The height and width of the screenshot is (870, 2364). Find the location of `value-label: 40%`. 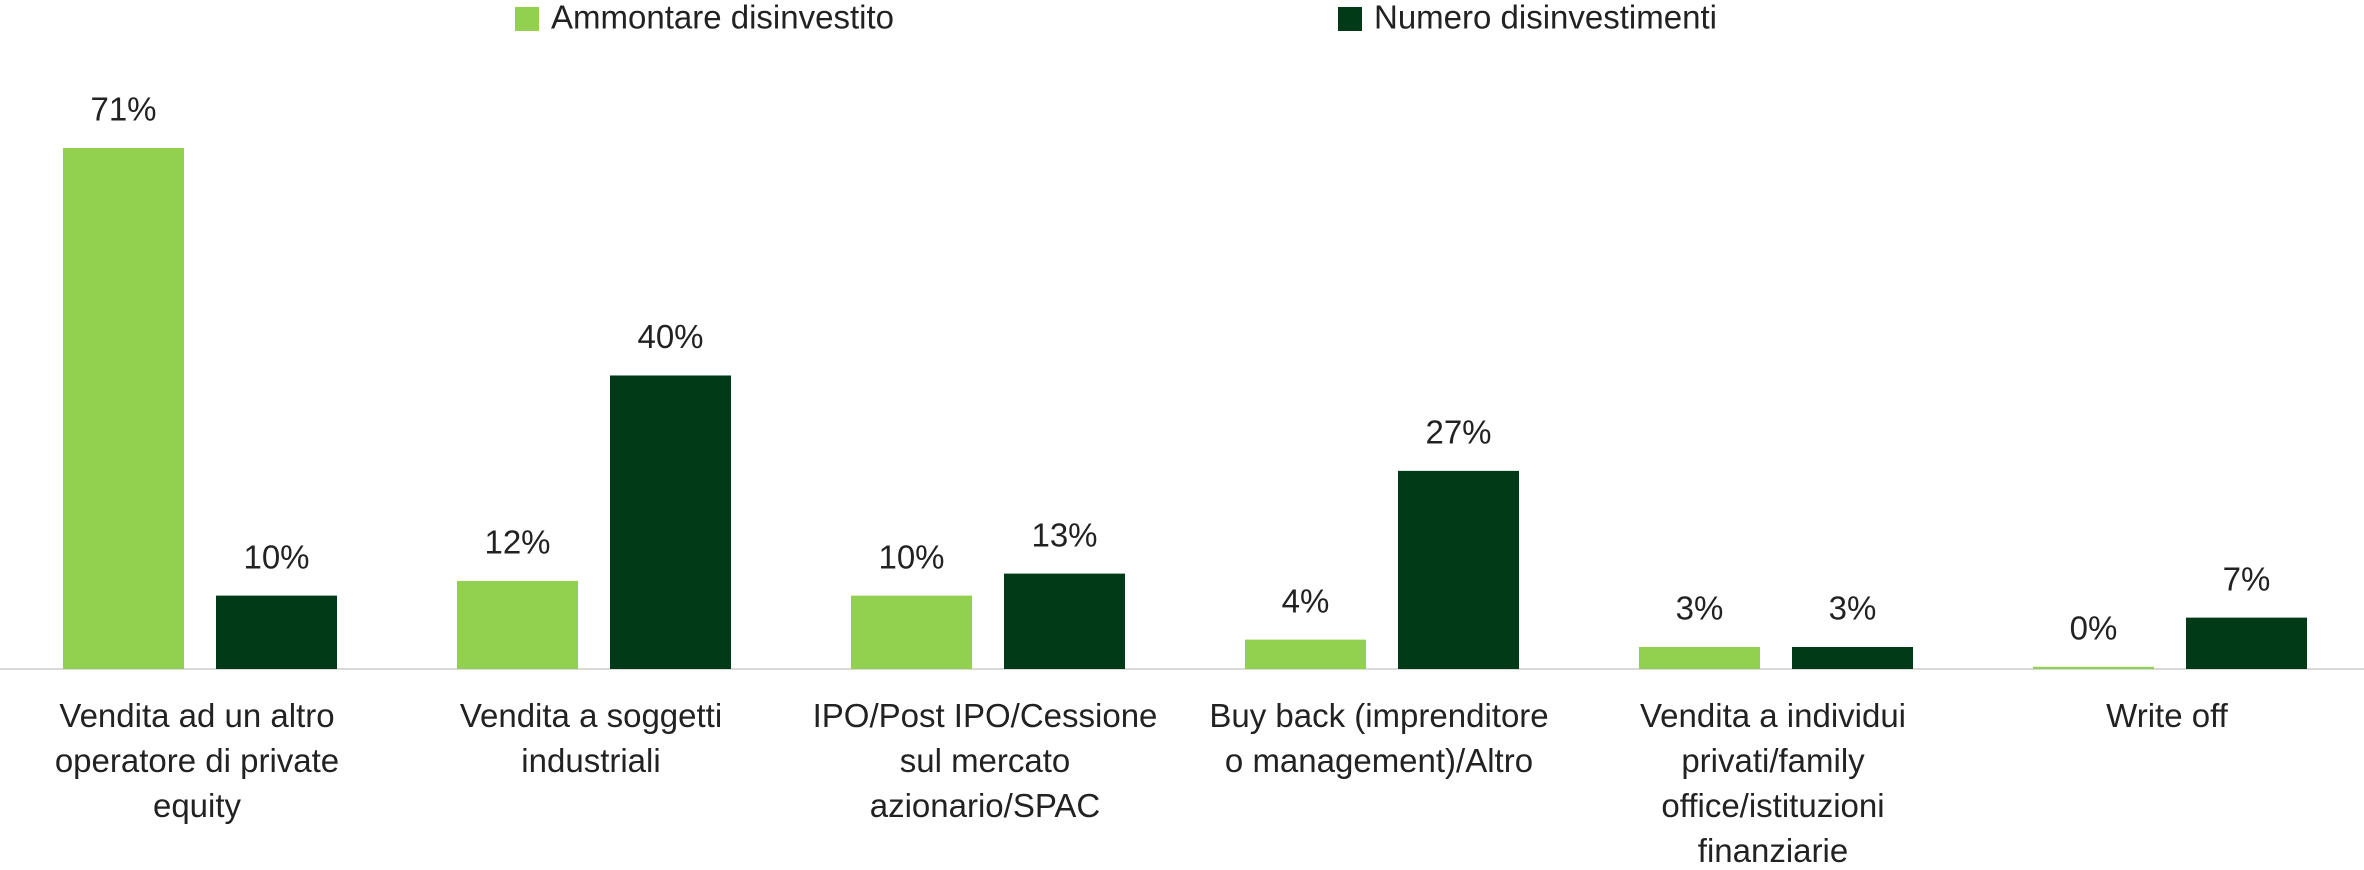

value-label: 40% is located at coordinates (670, 336).